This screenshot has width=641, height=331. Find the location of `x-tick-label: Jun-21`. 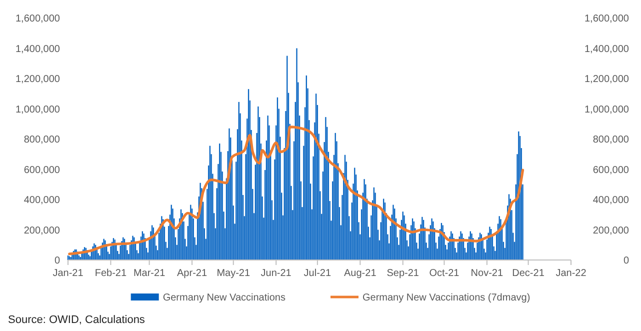

x-tick-label: Jun-21 is located at coordinates (276, 273).